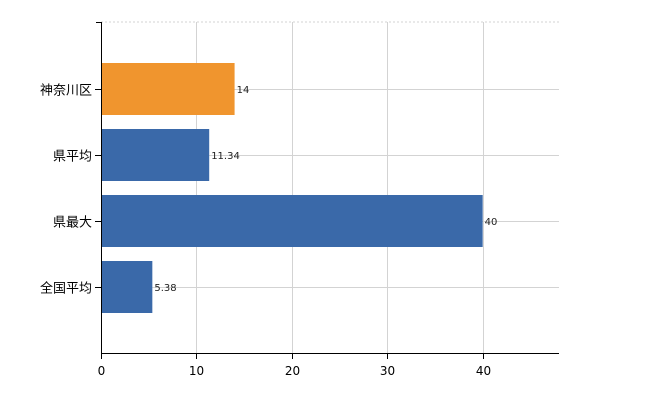 The width and height of the screenshot is (650, 400). Describe the element at coordinates (196, 371) in the screenshot. I see `x-tick-label-1: 10` at that location.